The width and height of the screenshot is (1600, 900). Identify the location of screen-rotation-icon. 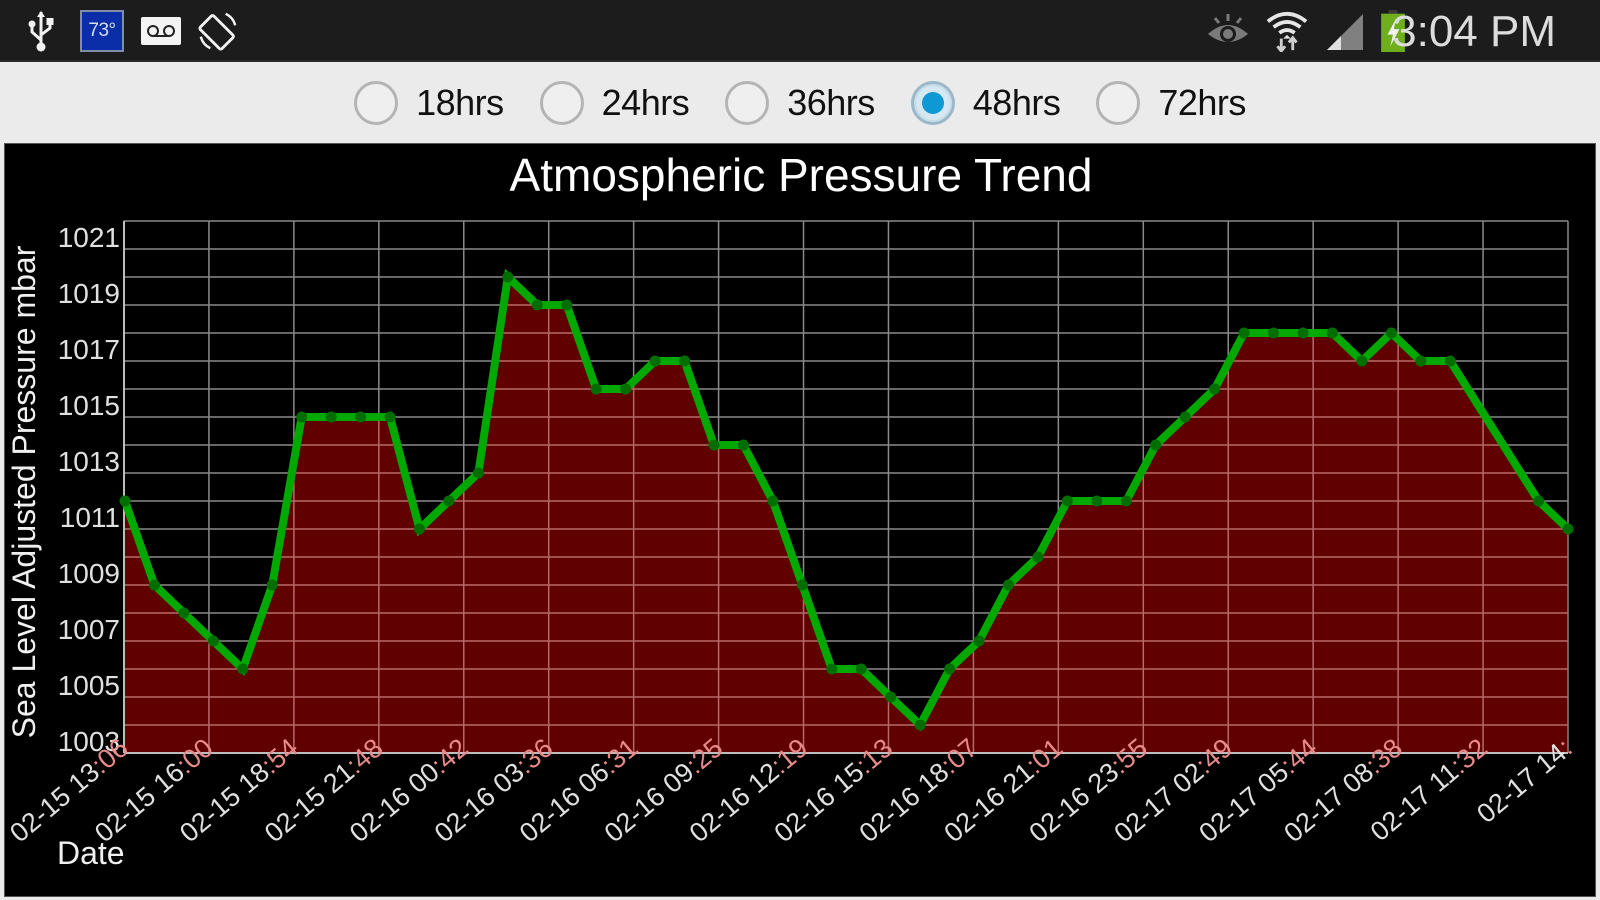
(217, 31).